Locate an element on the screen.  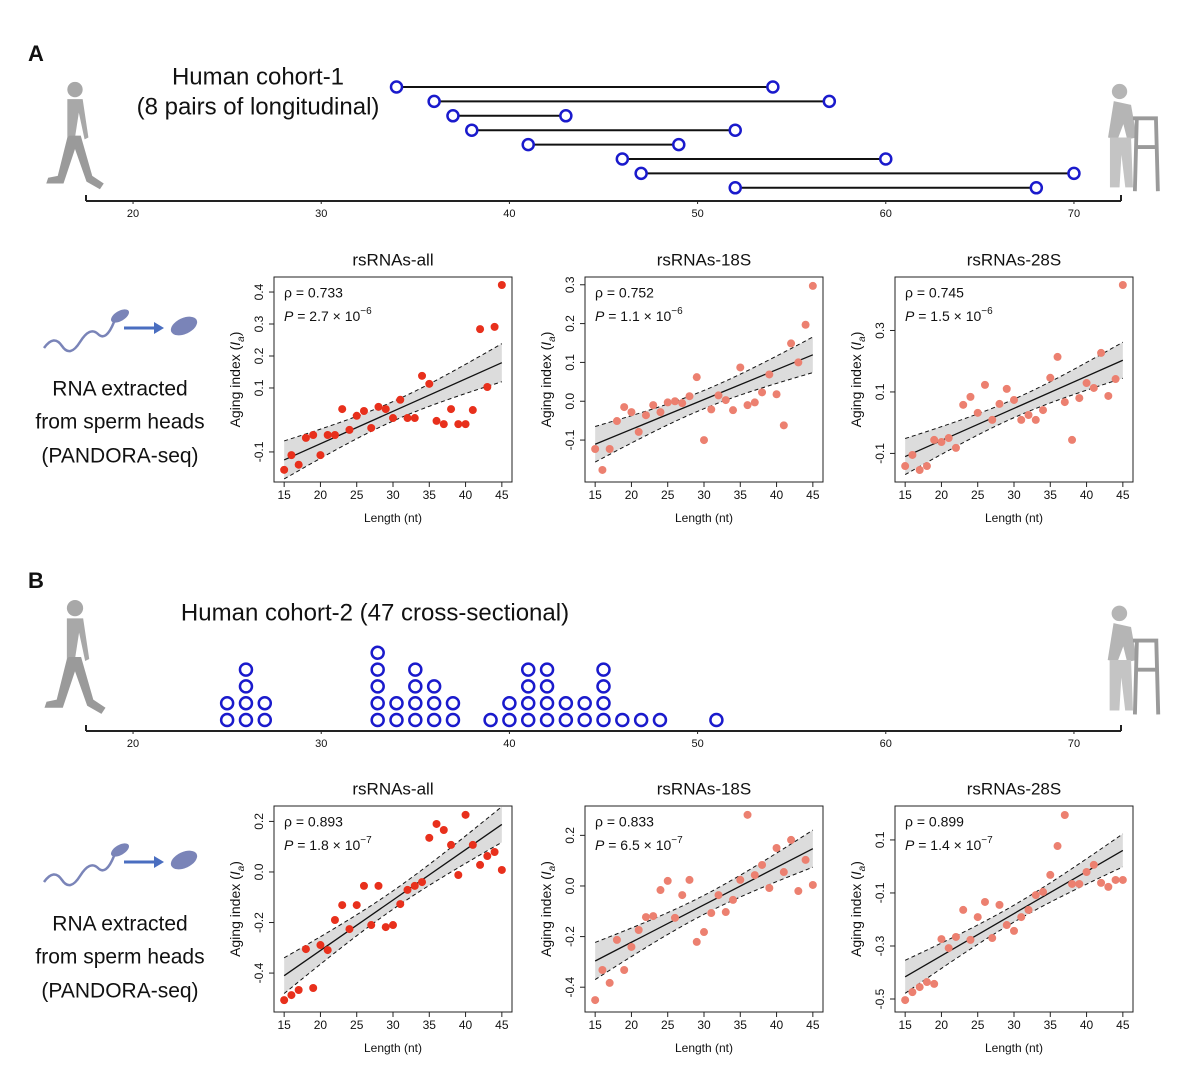
rho-annotation: ρ = 0.733 is located at coordinates (313, 293).